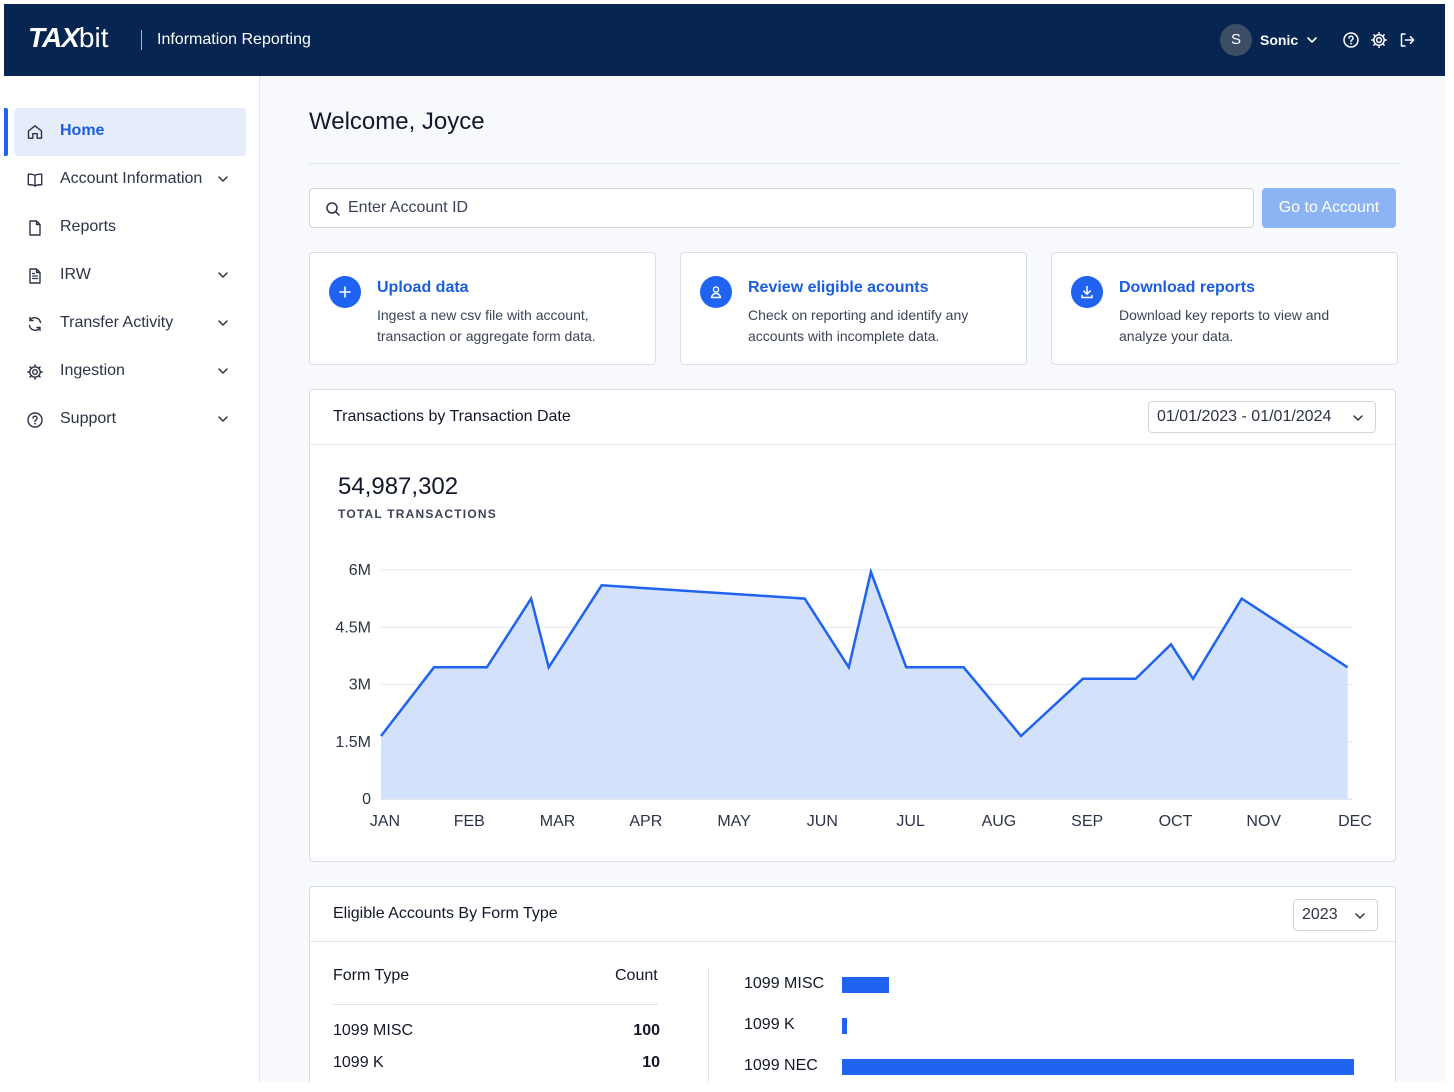  Describe the element at coordinates (1187, 287) in the screenshot. I see `card-title: Download reports` at that location.